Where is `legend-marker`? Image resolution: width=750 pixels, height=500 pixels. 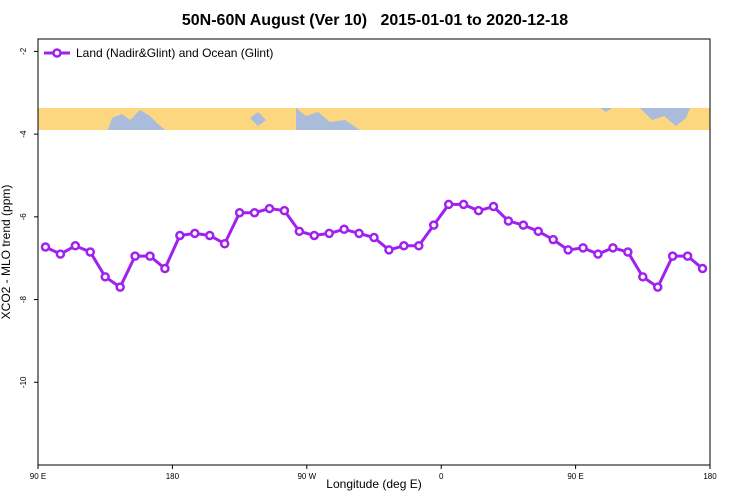 legend-marker is located at coordinates (57, 53).